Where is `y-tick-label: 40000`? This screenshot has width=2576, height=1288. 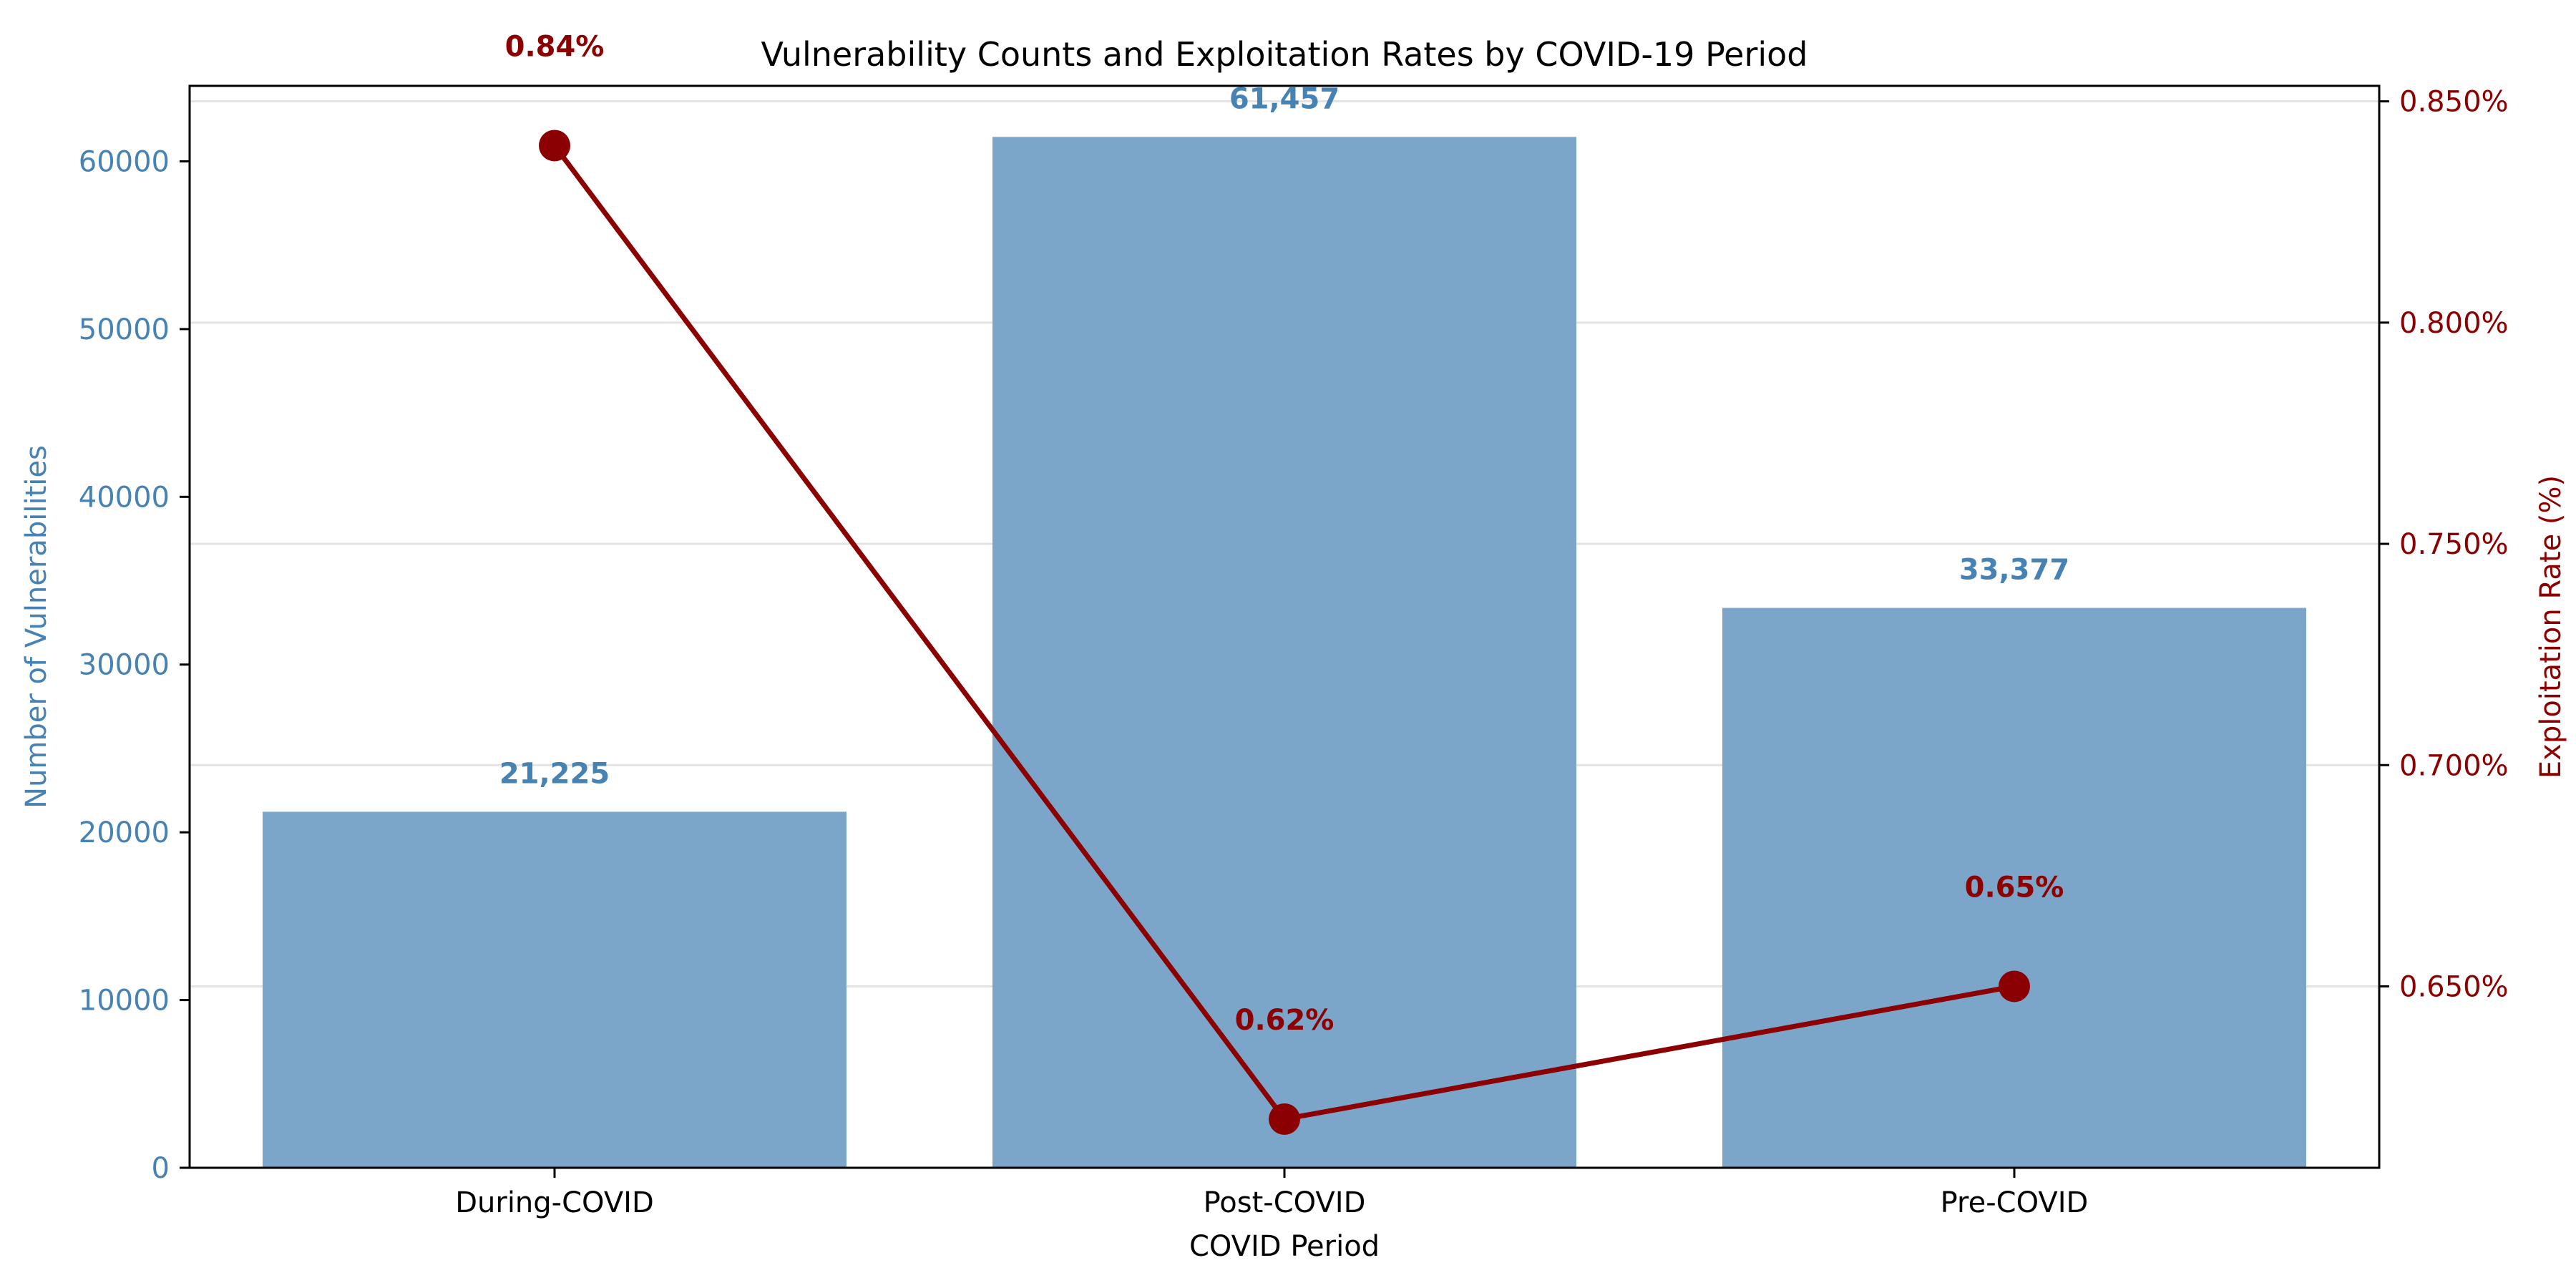
y-tick-label: 40000 is located at coordinates (124, 497).